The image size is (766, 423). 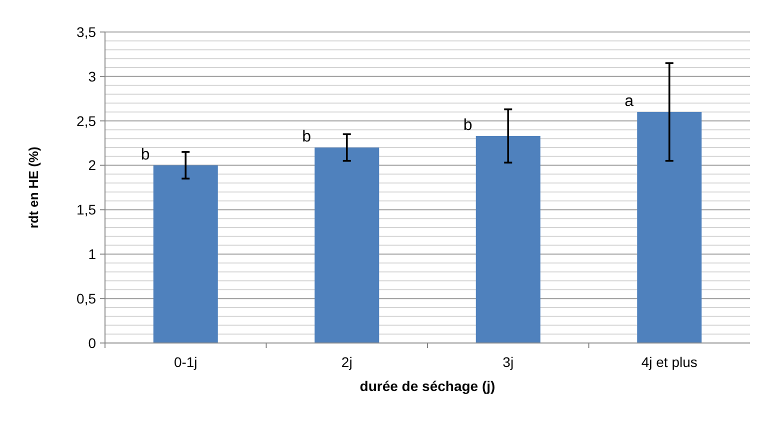 What do you see at coordinates (33, 187) in the screenshot?
I see `y-axis-title: rdt en HE (%)` at bounding box center [33, 187].